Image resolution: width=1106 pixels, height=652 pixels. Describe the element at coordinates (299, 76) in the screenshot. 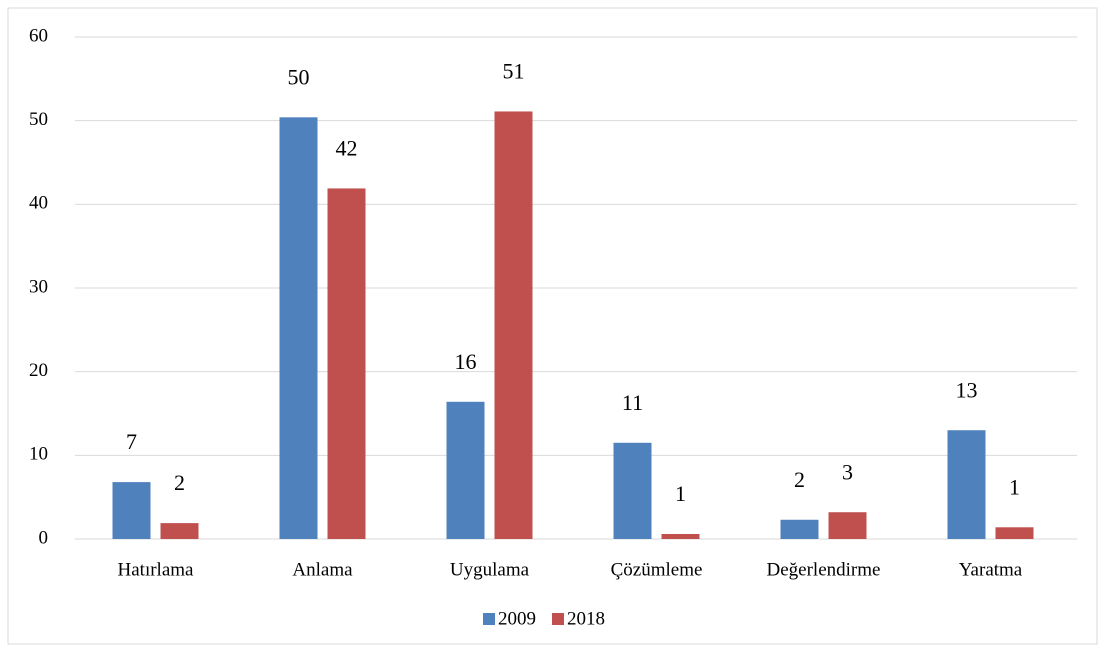

I see `data-label: 50` at that location.